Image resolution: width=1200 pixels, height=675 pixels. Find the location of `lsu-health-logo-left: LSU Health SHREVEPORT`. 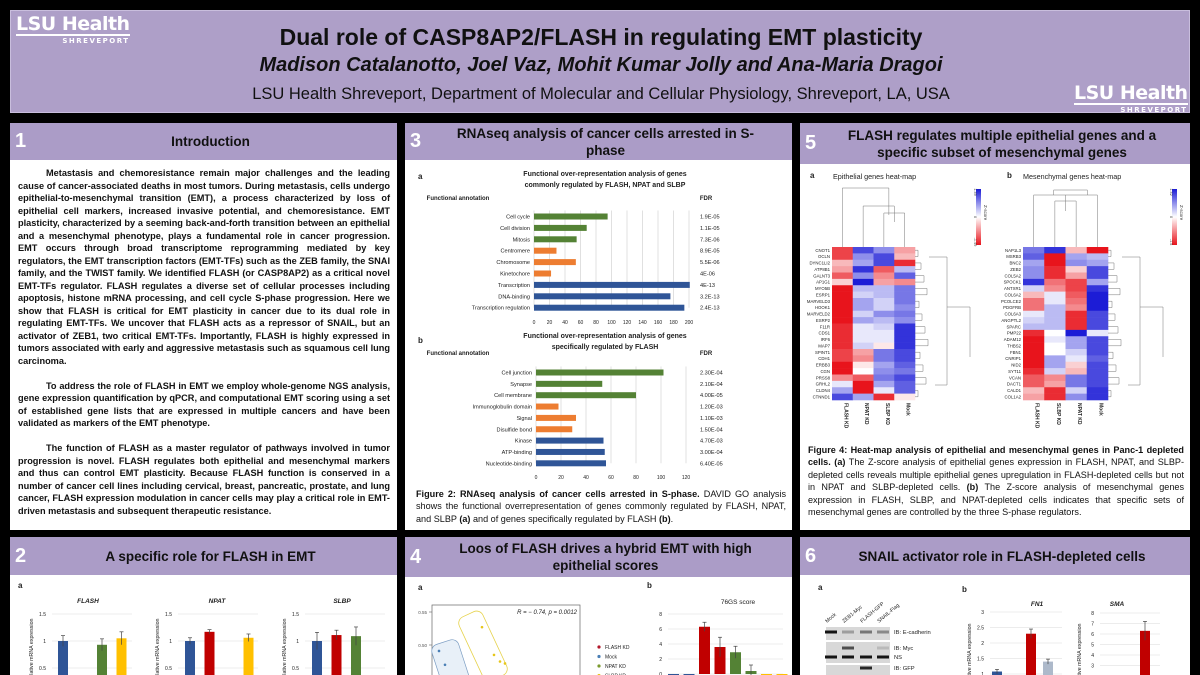

lsu-health-logo-left: LSU Health SHREVEPORT is located at coordinates (73, 29).